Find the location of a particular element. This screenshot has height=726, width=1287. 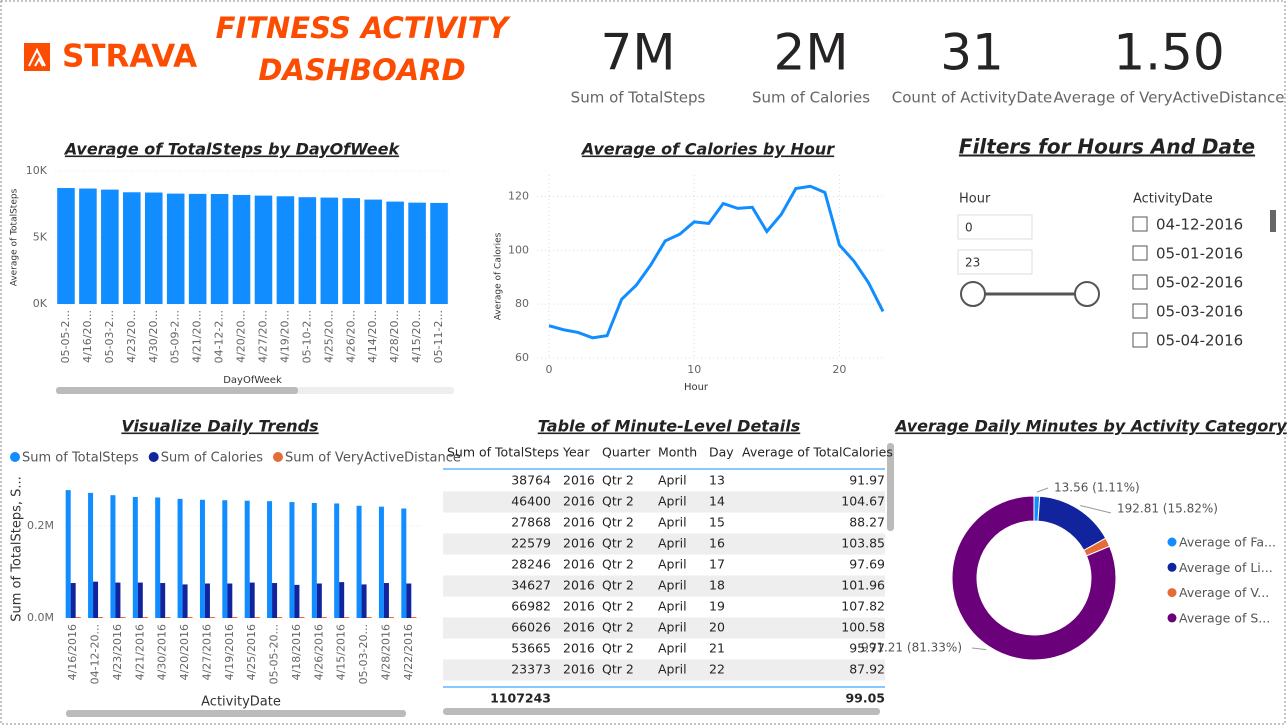

hour-max-input is located at coordinates (995, 262).